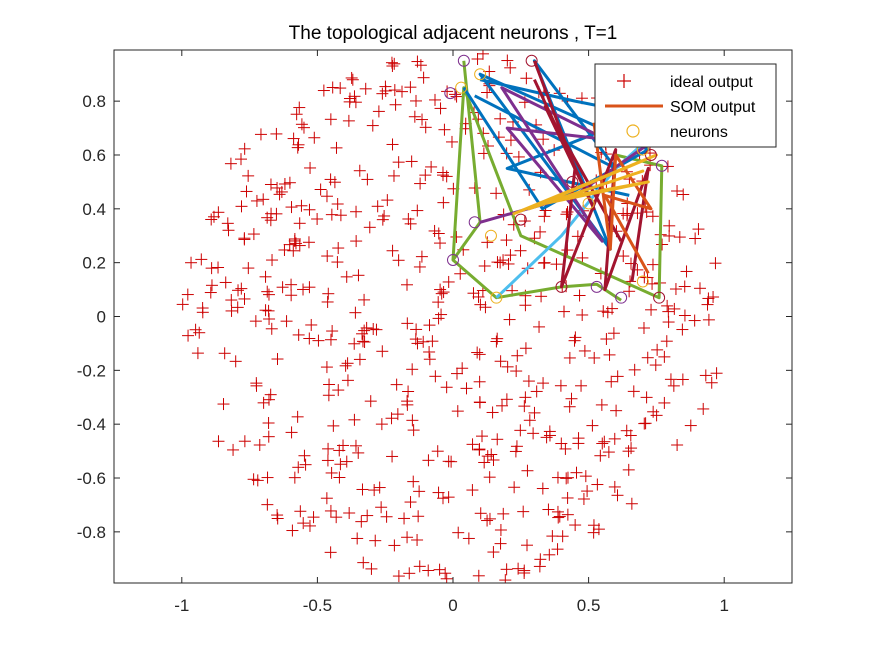 The width and height of the screenshot is (875, 656). Describe the element at coordinates (452, 605) in the screenshot. I see `x-tick-label: 0` at that location.